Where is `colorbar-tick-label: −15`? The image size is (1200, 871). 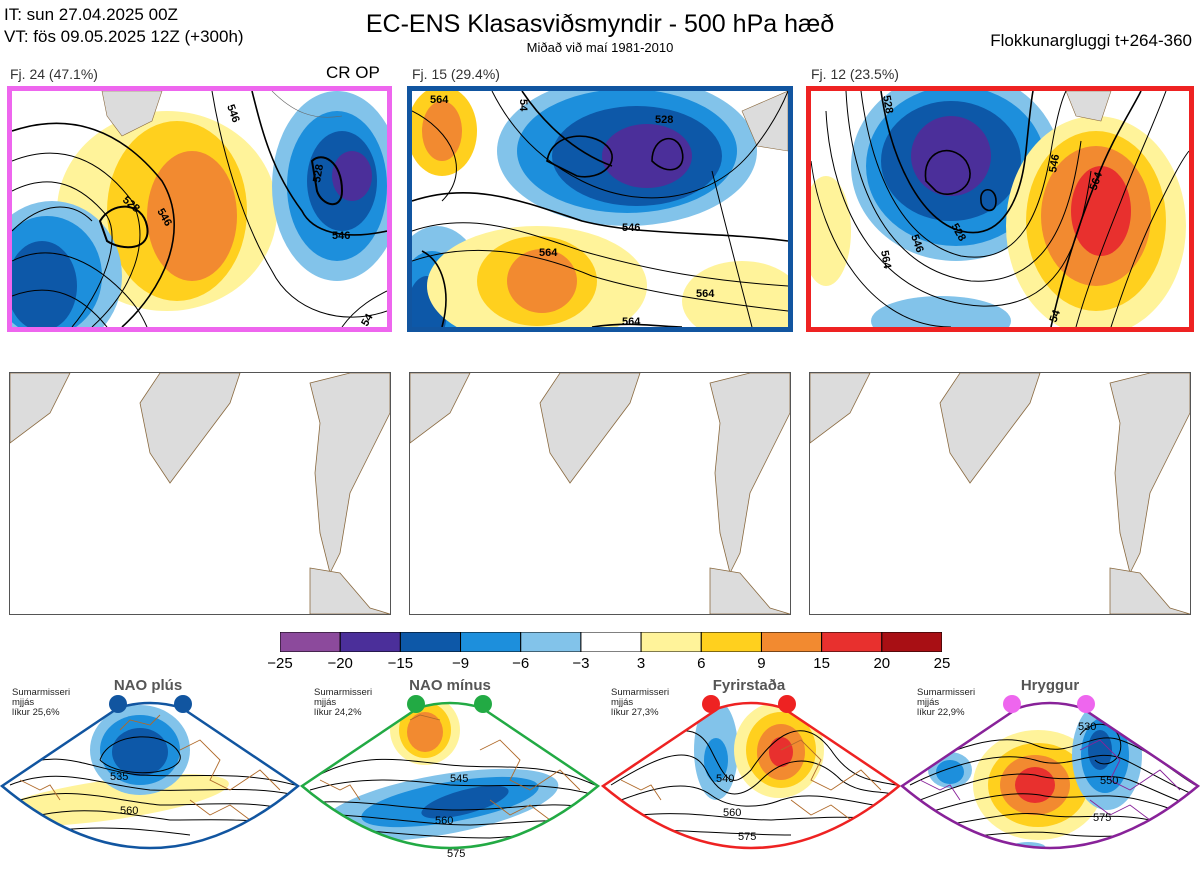
colorbar-tick-label: −15 is located at coordinates (400, 663).